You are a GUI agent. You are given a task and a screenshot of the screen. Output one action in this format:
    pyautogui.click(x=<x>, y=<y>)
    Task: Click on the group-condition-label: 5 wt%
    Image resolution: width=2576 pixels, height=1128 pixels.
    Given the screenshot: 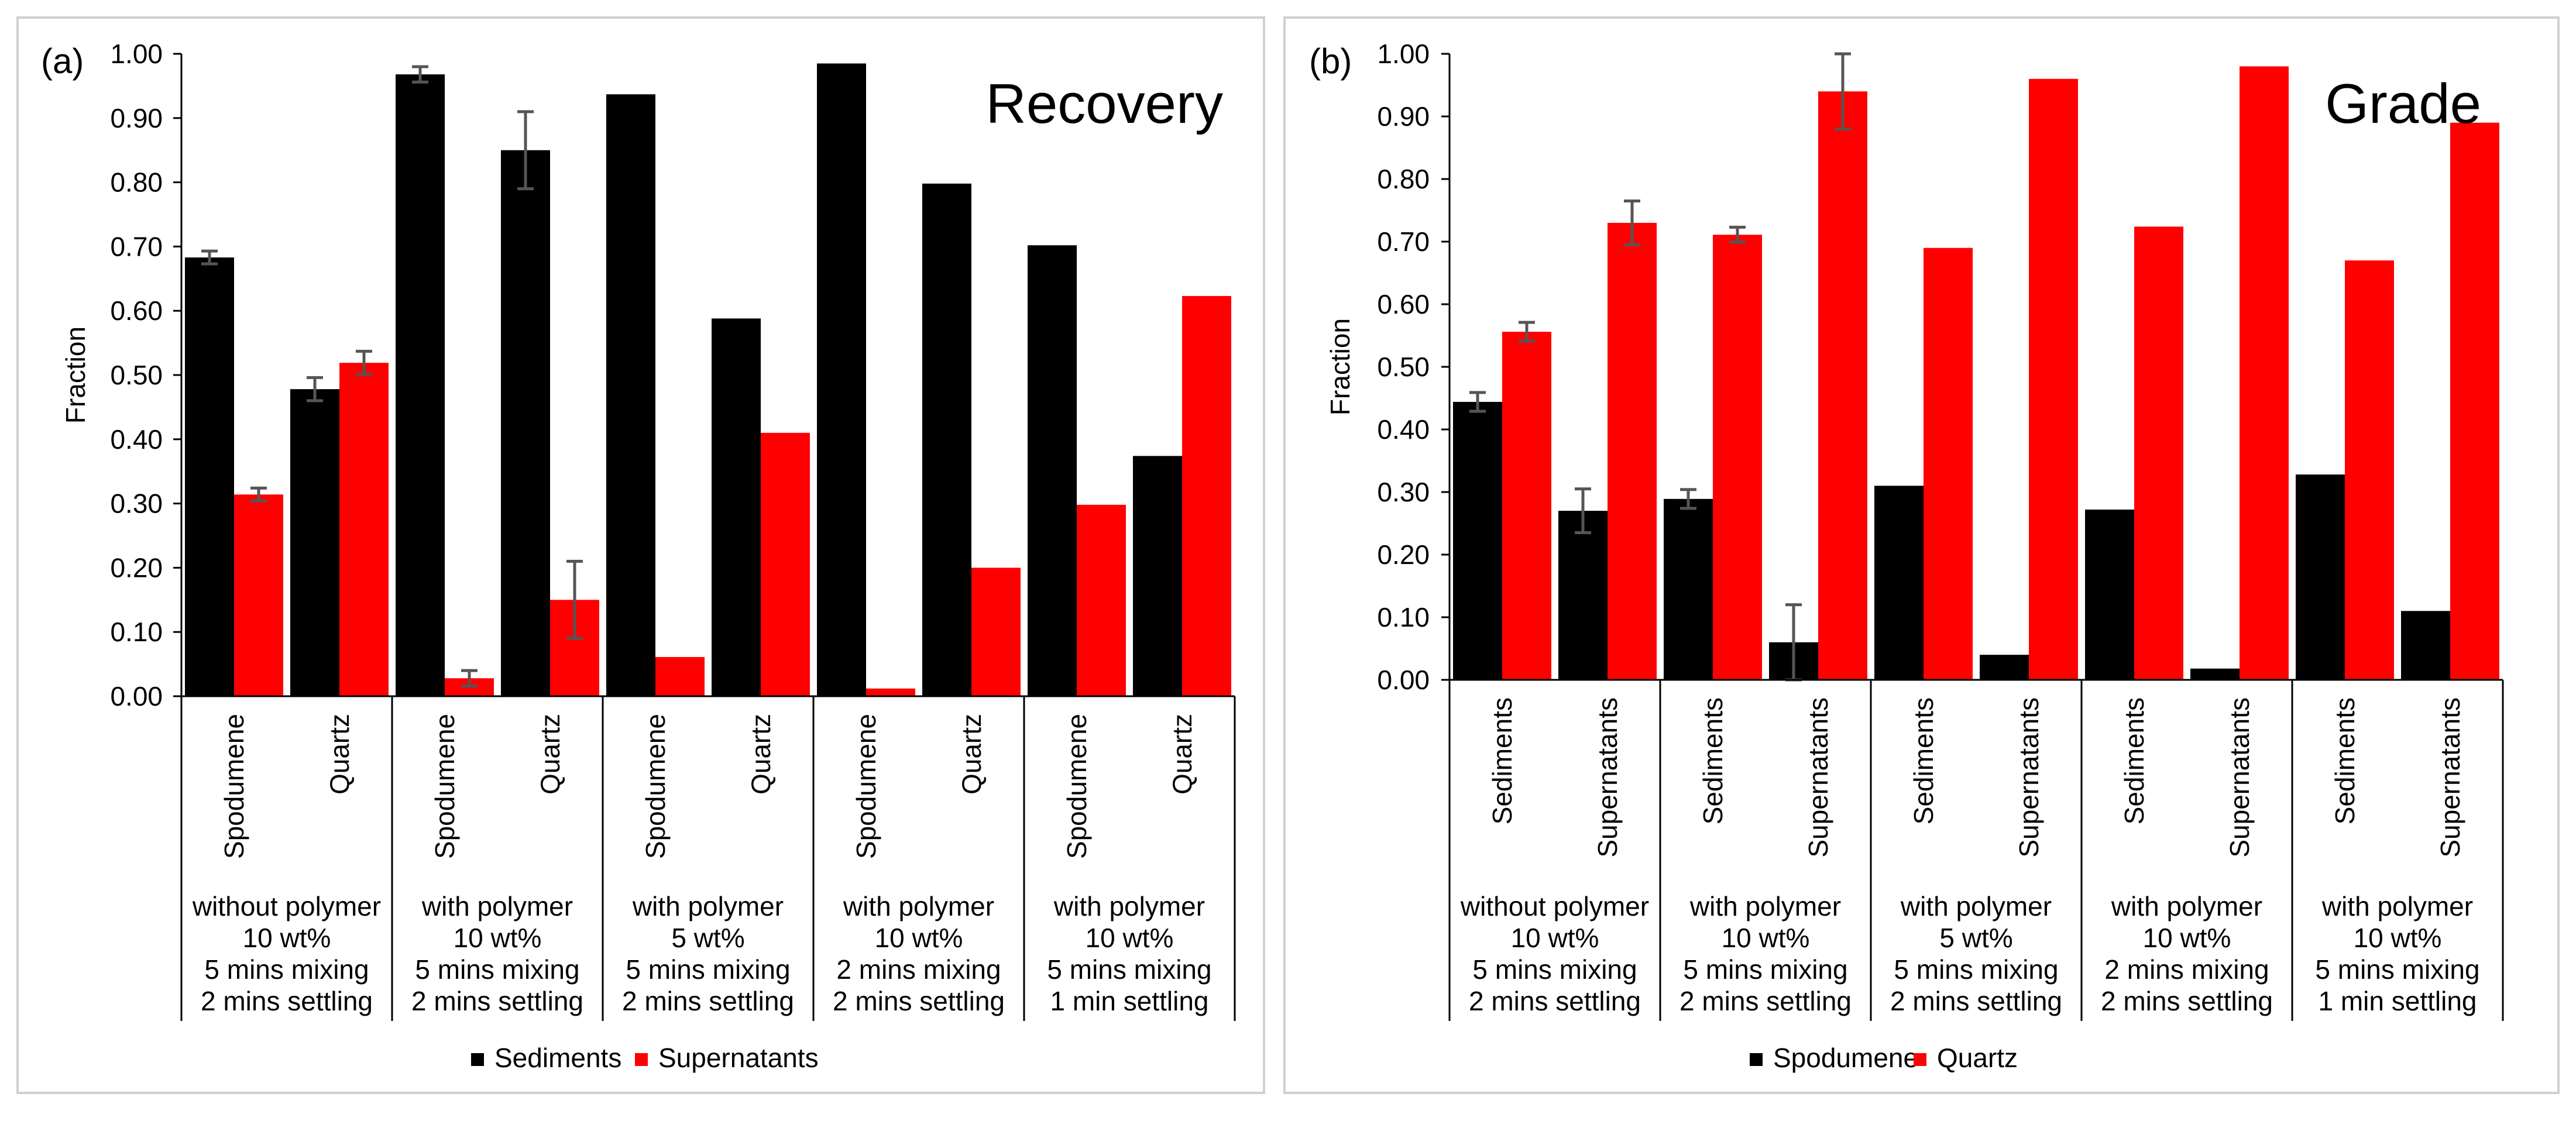 What is the action you would take?
    pyautogui.click(x=707, y=938)
    